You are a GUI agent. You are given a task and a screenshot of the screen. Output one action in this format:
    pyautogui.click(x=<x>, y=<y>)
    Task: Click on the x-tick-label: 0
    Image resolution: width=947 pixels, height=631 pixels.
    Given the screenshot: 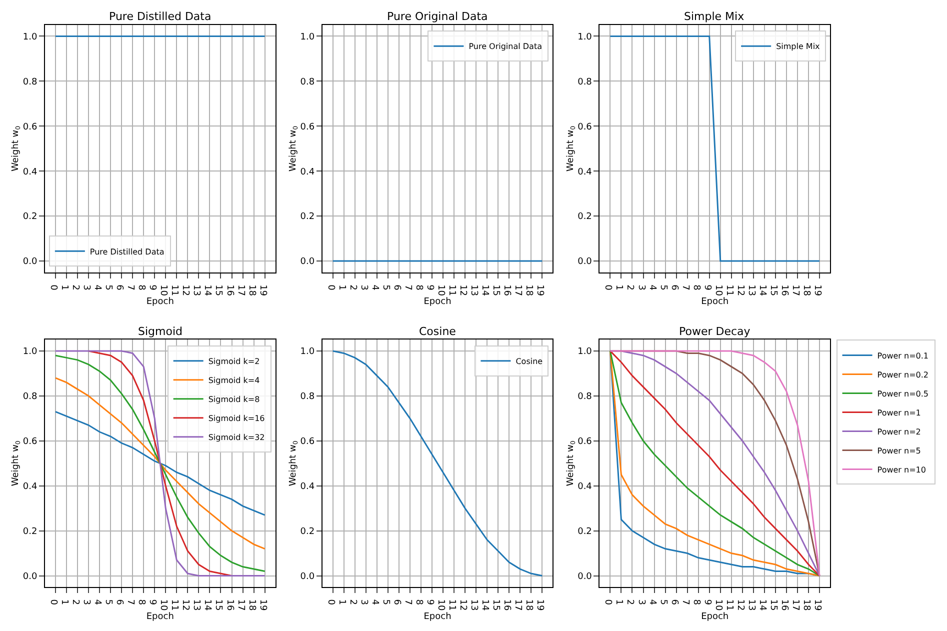 What is the action you would take?
    pyautogui.click(x=607, y=287)
    